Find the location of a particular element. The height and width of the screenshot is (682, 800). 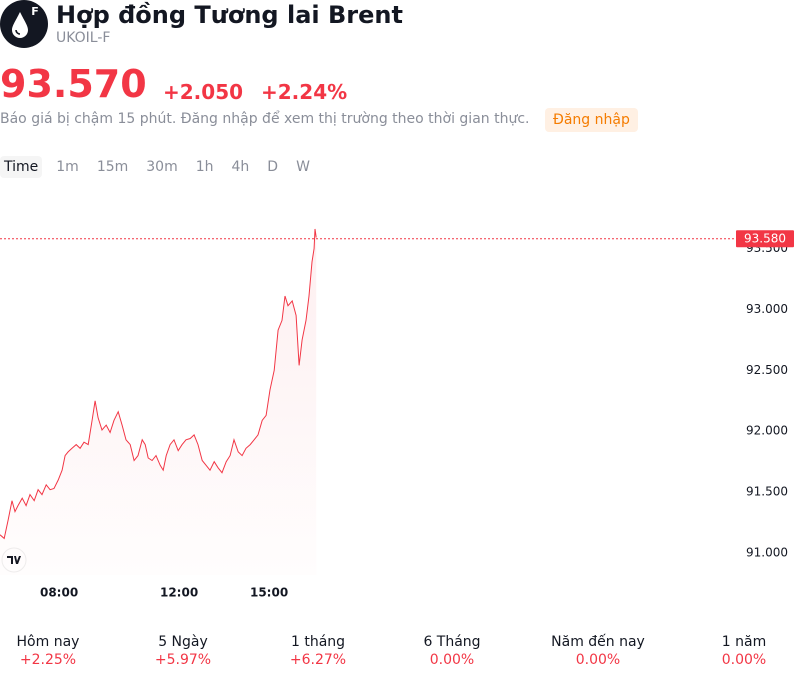

y-tick-label: 91.000 is located at coordinates (767, 553).